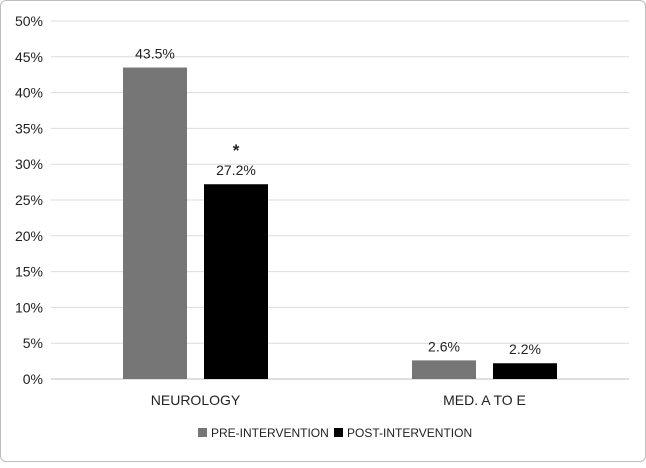 This screenshot has height=468, width=646. I want to click on y-tick-label: 40%, so click(29, 93).